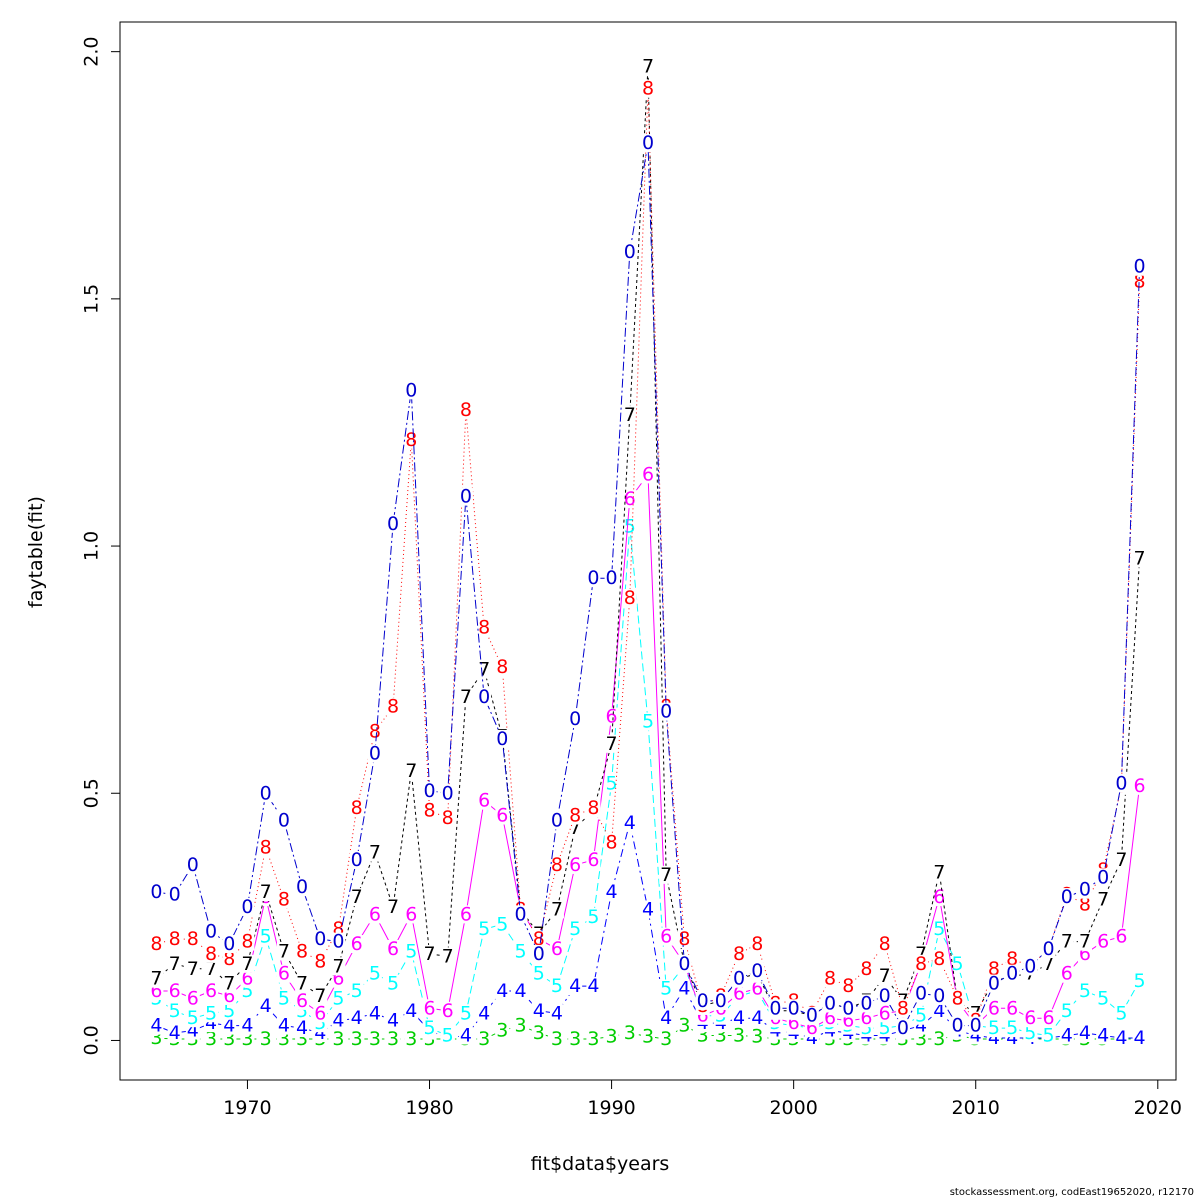 The height and width of the screenshot is (1200, 1200). I want to click on x-tick-label: 2000, so click(793, 1108).